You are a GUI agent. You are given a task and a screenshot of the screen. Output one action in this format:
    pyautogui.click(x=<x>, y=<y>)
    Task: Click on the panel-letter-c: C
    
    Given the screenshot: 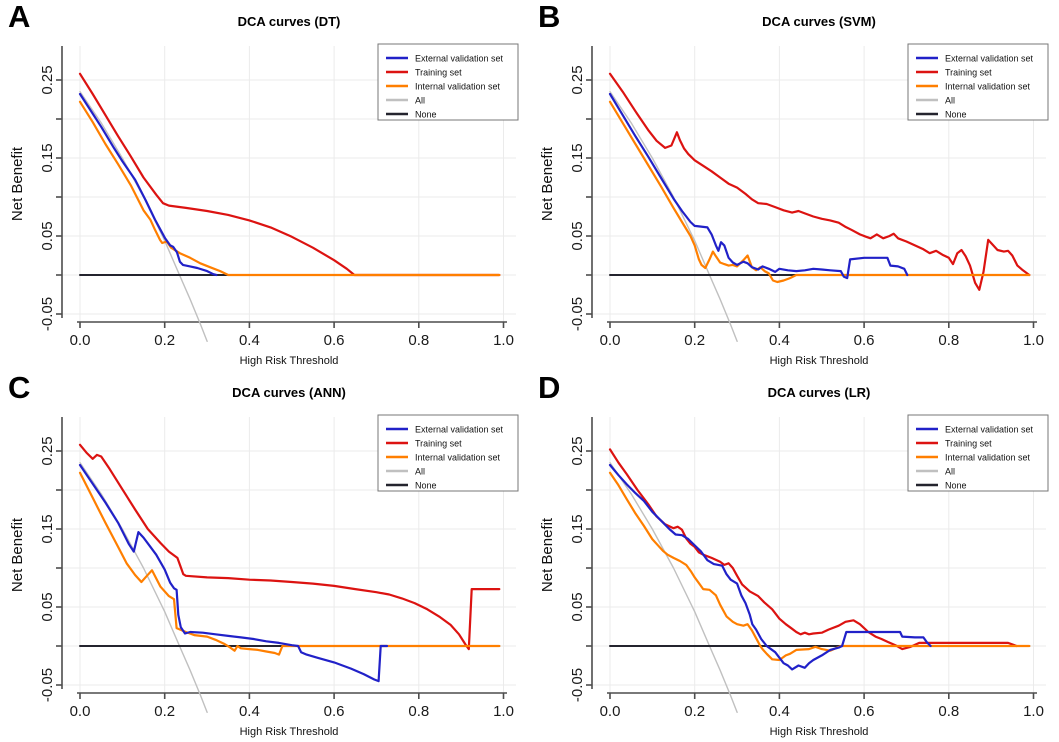 What is the action you would take?
    pyautogui.click(x=19, y=387)
    